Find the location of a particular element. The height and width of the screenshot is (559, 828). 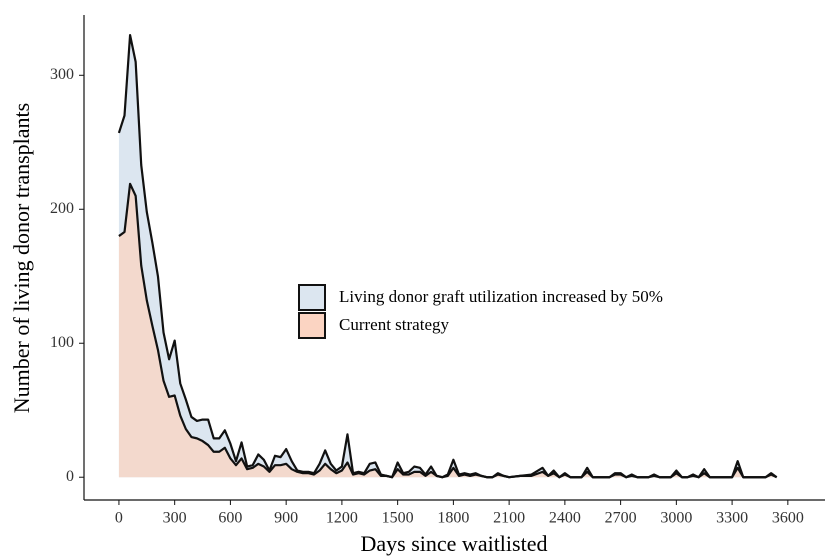

y-axis-title: Number of living donor transplants is located at coordinates (21, 258).